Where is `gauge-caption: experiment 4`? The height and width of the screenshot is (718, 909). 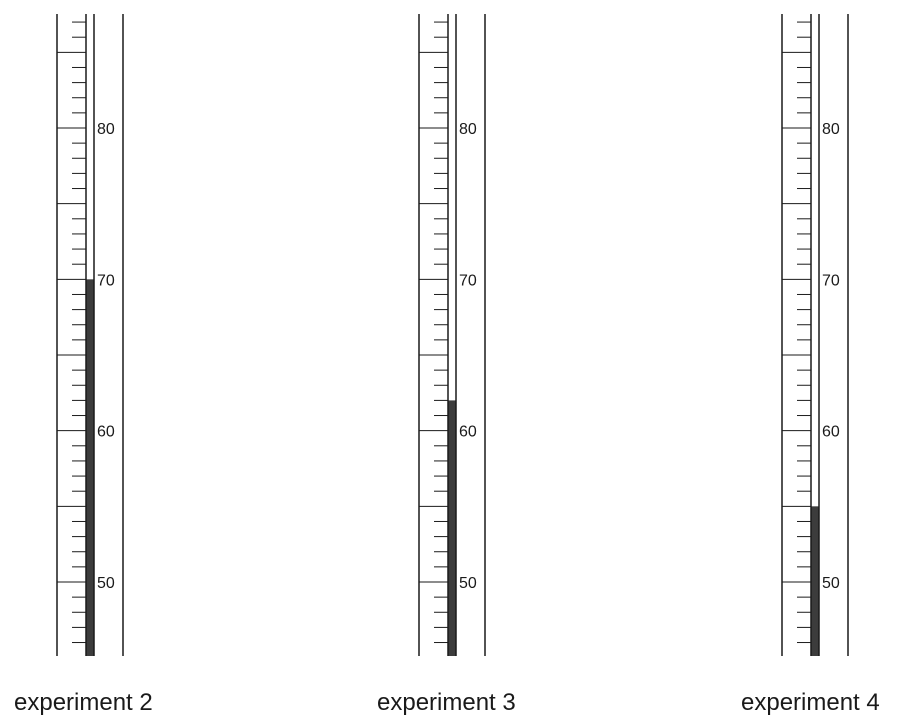 gauge-caption: experiment 4 is located at coordinates (810, 702).